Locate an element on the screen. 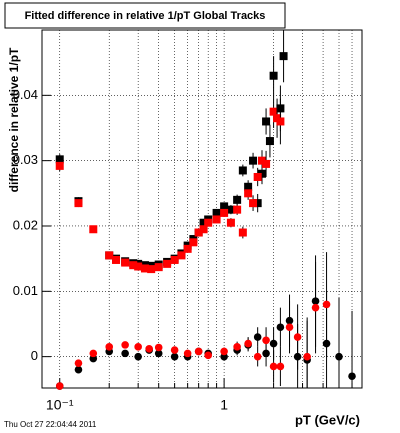  y-axis-label: difference in relative 1/pT is located at coordinates (14, 119).